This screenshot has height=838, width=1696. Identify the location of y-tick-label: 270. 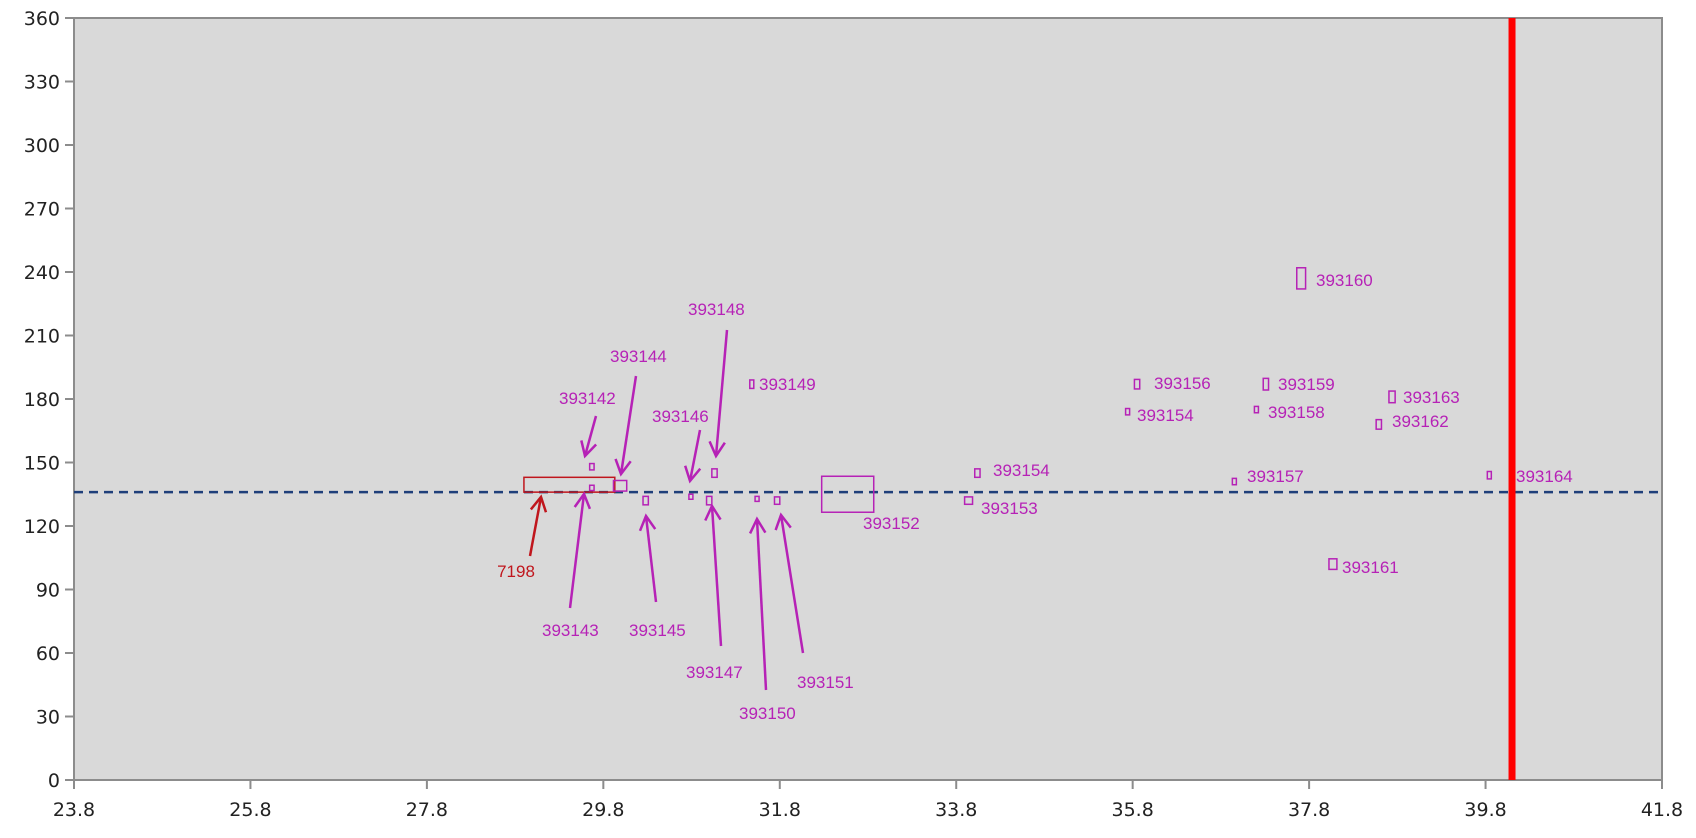
(42, 210).